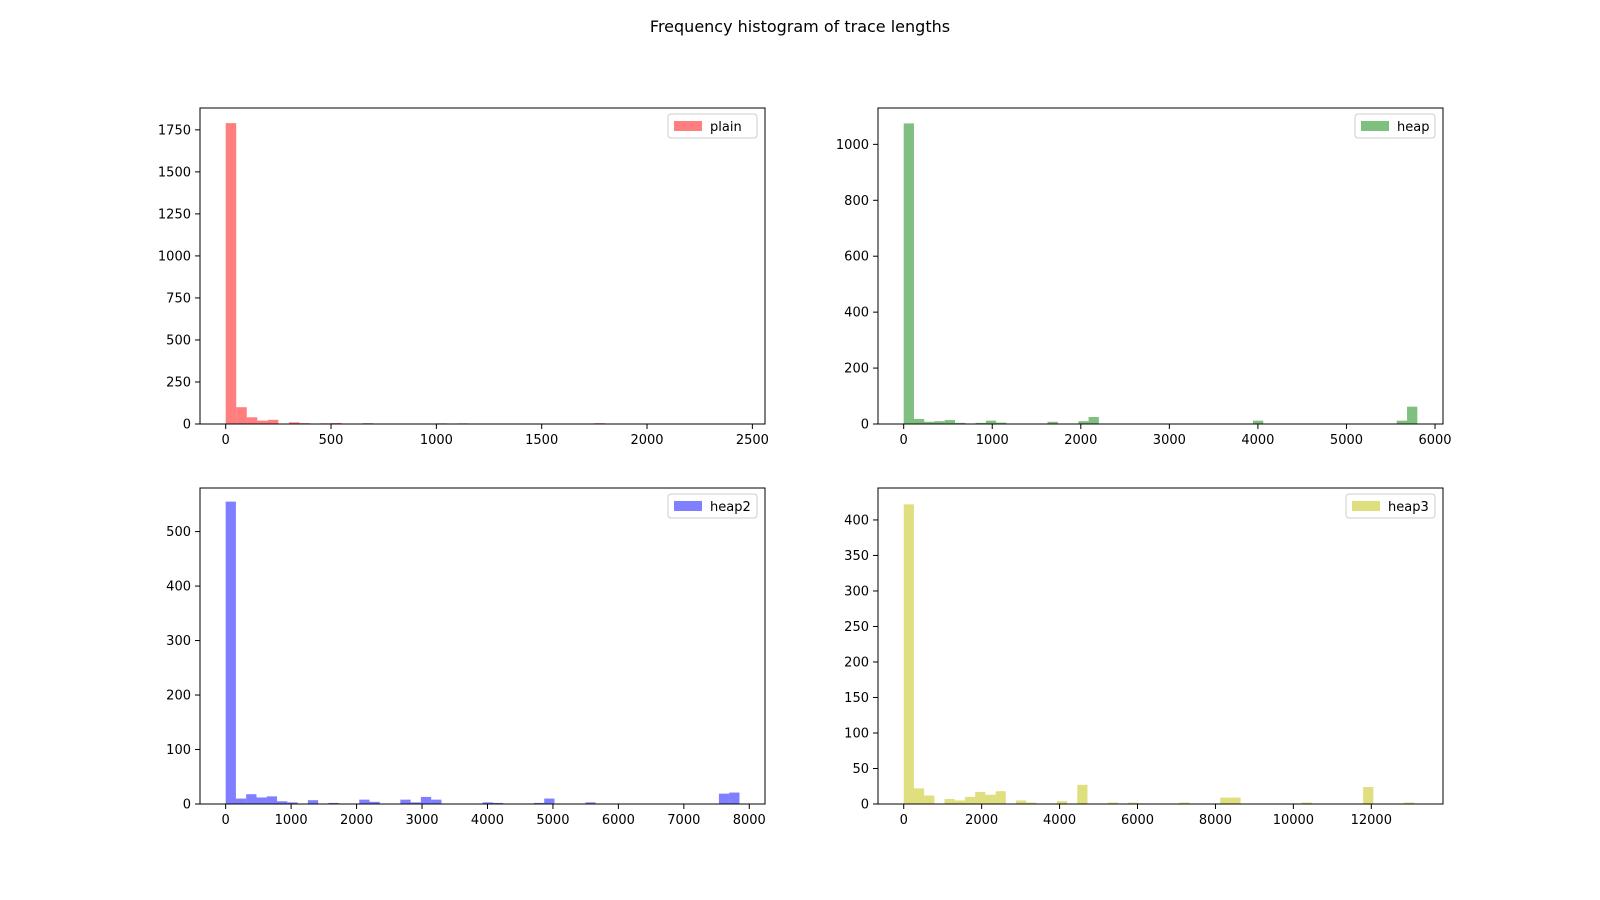 The height and width of the screenshot is (900, 1600). Describe the element at coordinates (1413, 127) in the screenshot. I see `legend-label: heap` at that location.